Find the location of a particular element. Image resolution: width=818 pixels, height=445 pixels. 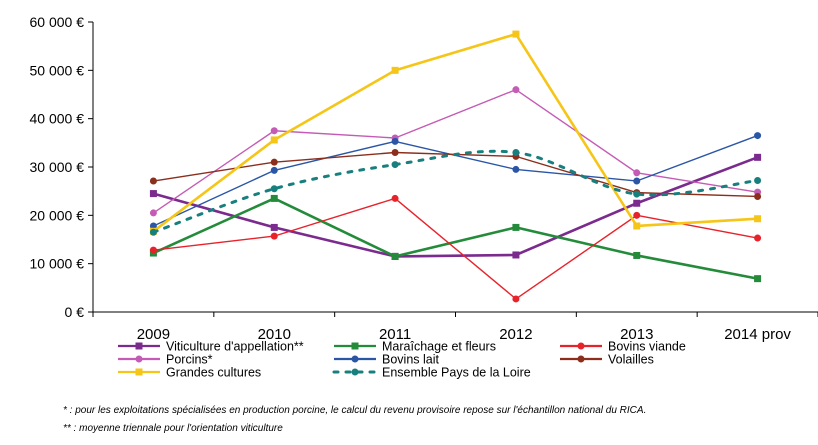

x-tick-label: 2010 is located at coordinates (274, 334).